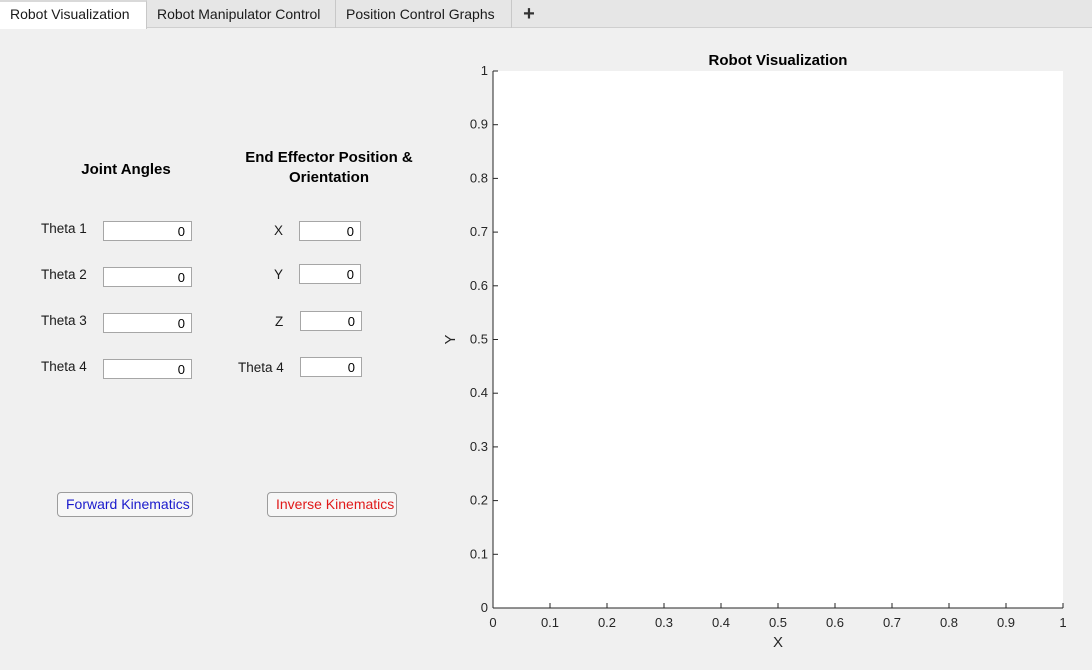 The image size is (1092, 670). Describe the element at coordinates (949, 622) in the screenshot. I see `x-tick-label: 0.8` at that location.